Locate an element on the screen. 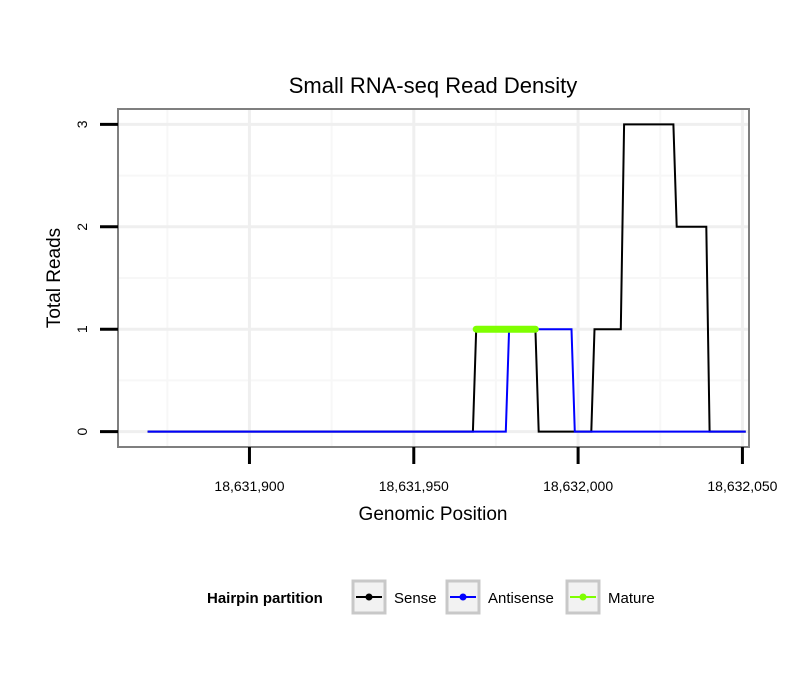 This screenshot has height=690, width=810. x-axis: 18,631,900 18,631,950 18,632,000 18,632,050 is located at coordinates (496, 470).